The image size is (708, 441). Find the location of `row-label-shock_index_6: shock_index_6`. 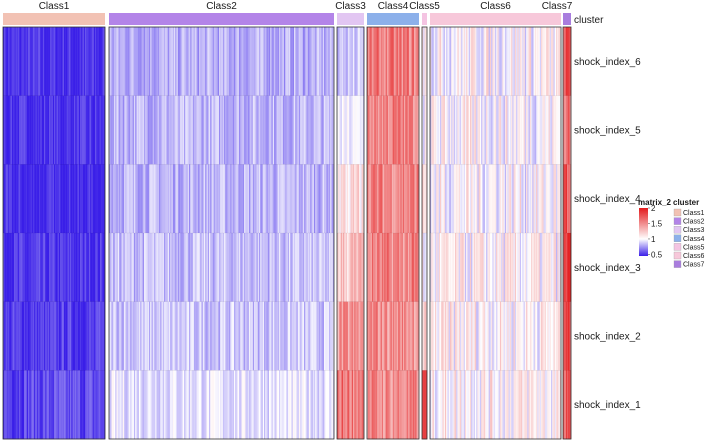

row-label-shock_index_6: shock_index_6 is located at coordinates (607, 62).